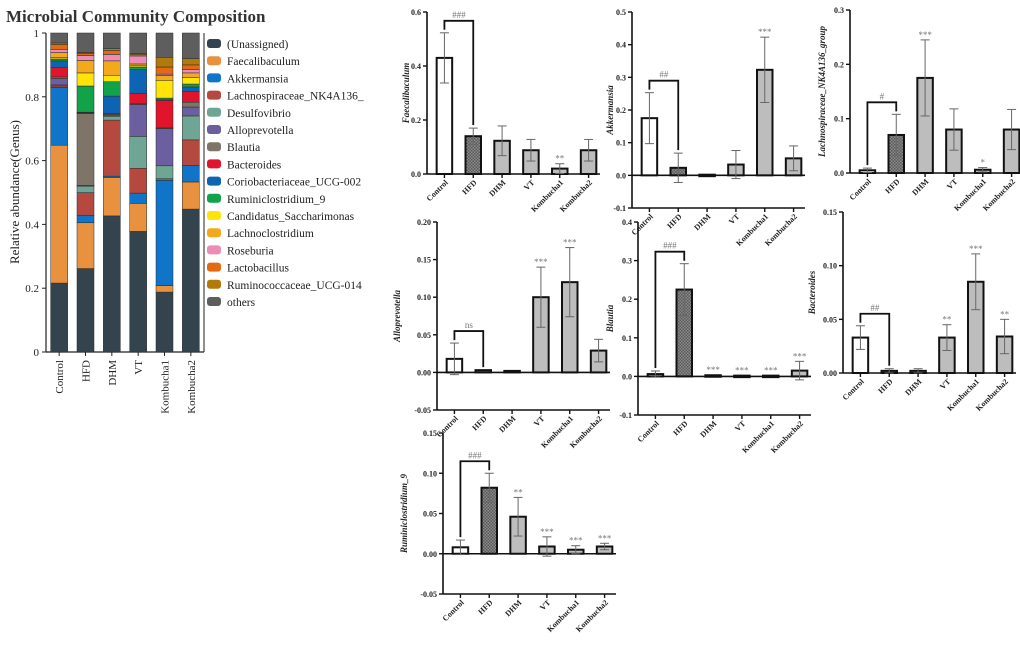  I want to click on y-tick-label: 0.00, so click(430, 554).